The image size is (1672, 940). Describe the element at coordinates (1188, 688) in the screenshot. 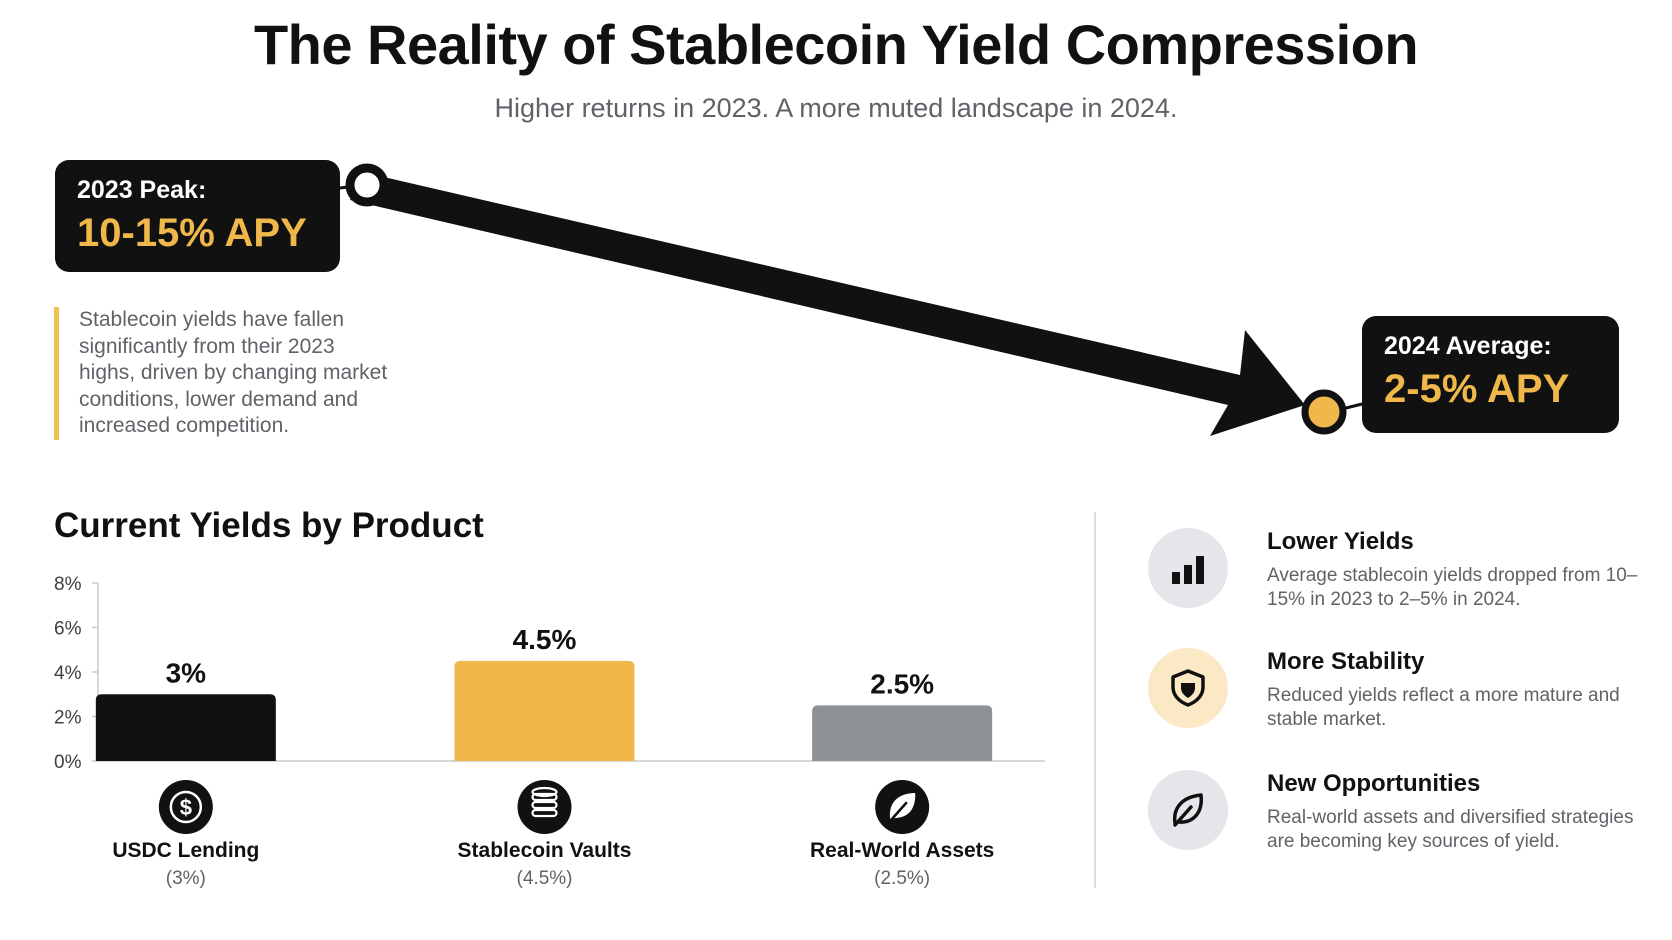

I see `shield-icon` at that location.